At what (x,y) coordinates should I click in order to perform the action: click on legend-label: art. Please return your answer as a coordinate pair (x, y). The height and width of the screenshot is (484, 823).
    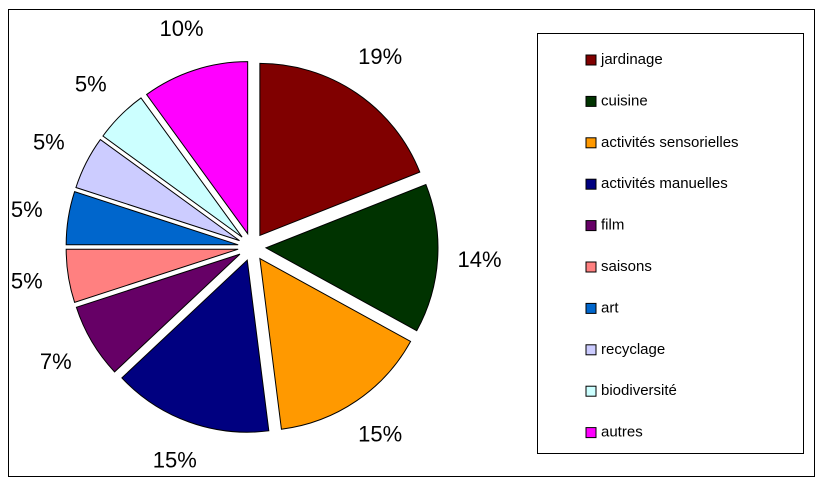
    Looking at the image, I should click on (610, 307).